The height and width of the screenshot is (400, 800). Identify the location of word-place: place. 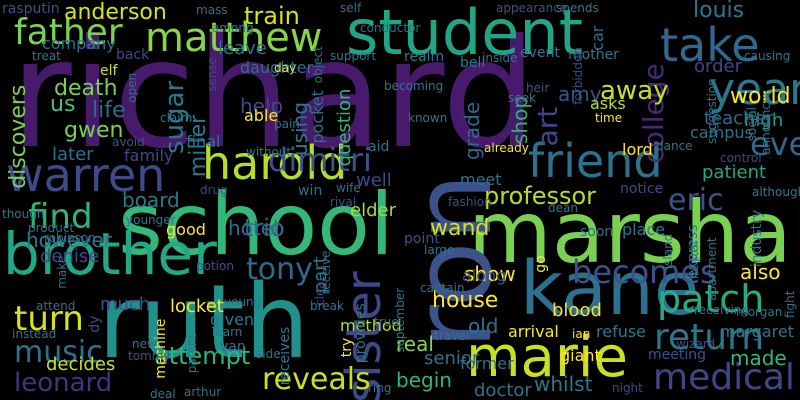
(644, 229).